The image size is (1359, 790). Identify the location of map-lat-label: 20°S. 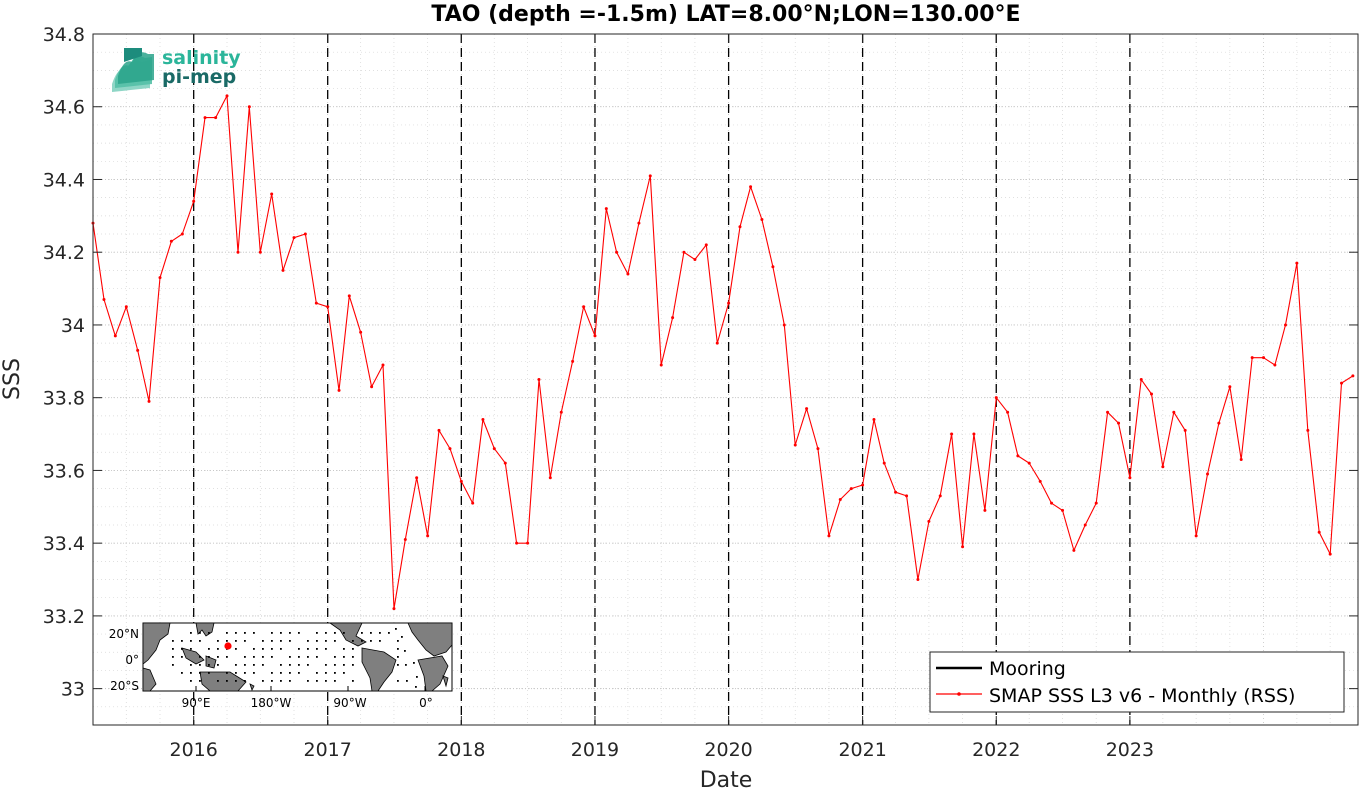
(124, 686).